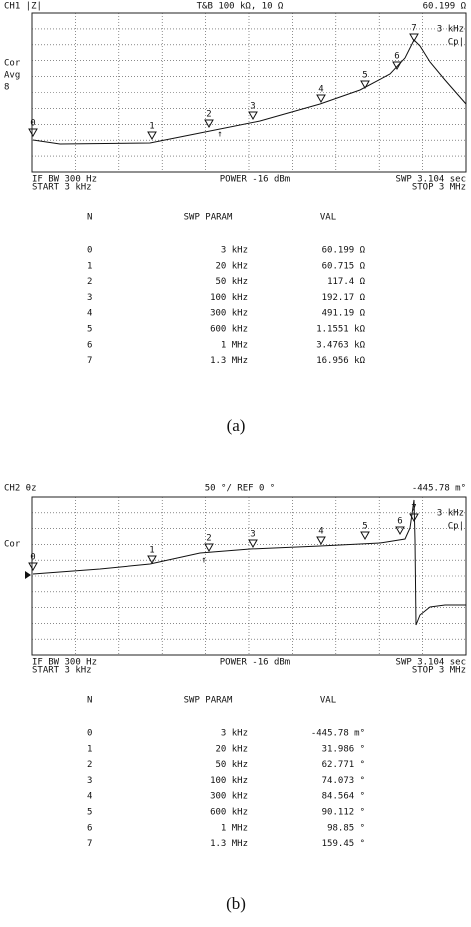 This screenshot has width=471, height=927. I want to click on cell: 16.956 kΩ, so click(340, 361).